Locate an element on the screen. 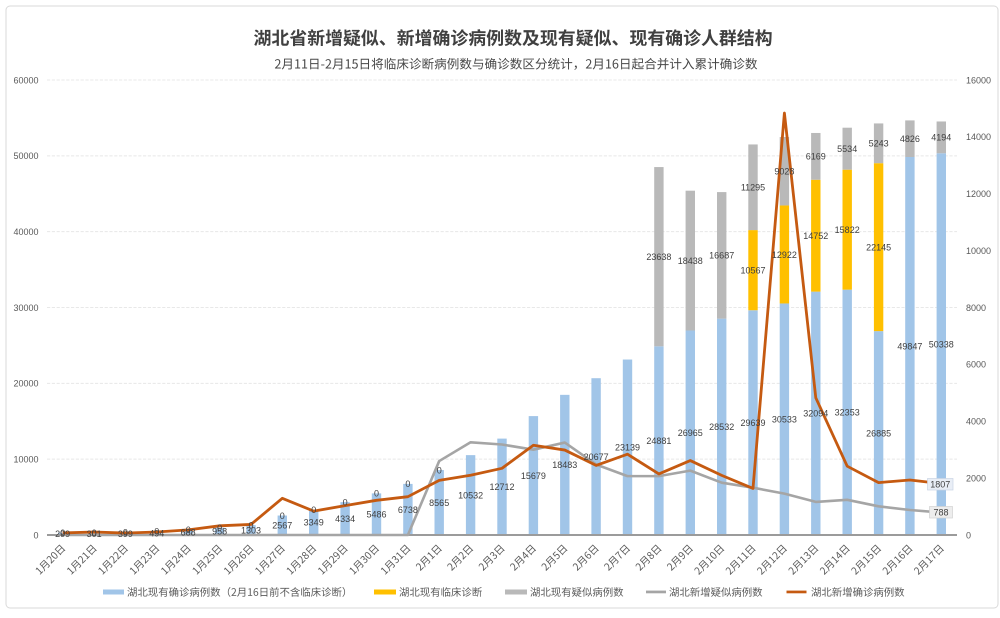 This screenshot has height=618, width=1000. svg-text: 5486 is located at coordinates (376, 515).